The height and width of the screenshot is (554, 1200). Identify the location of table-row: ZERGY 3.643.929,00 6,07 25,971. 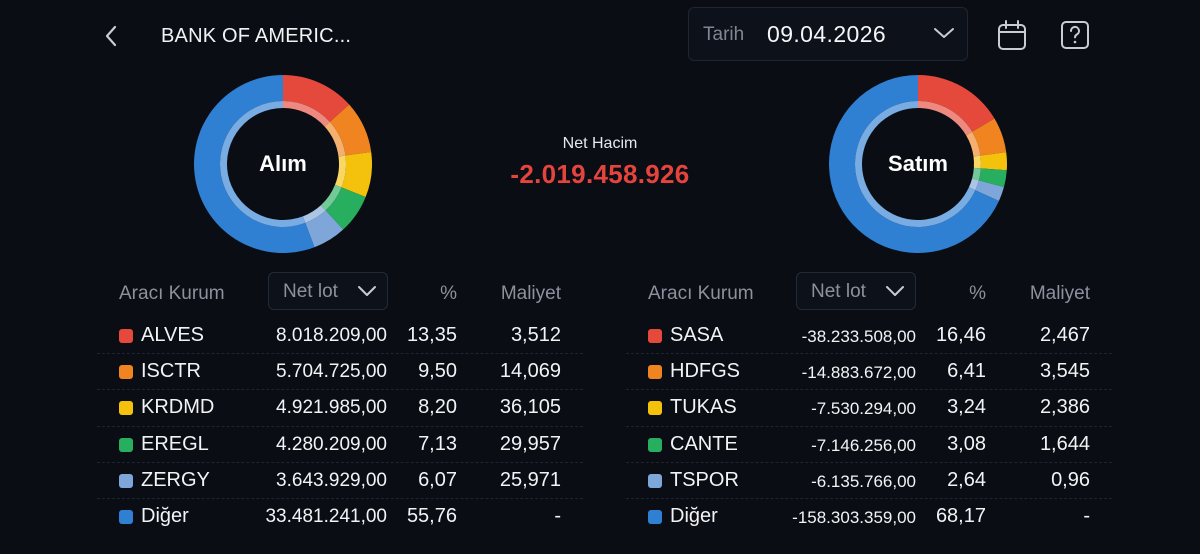
(340, 481).